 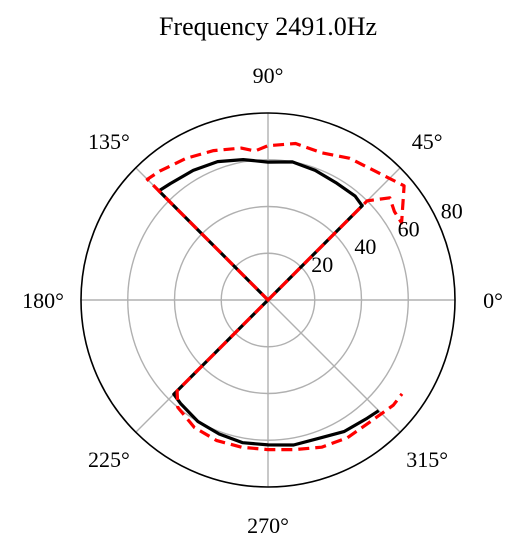 What do you see at coordinates (409, 228) in the screenshot?
I see `r-tick-label: 60` at bounding box center [409, 228].